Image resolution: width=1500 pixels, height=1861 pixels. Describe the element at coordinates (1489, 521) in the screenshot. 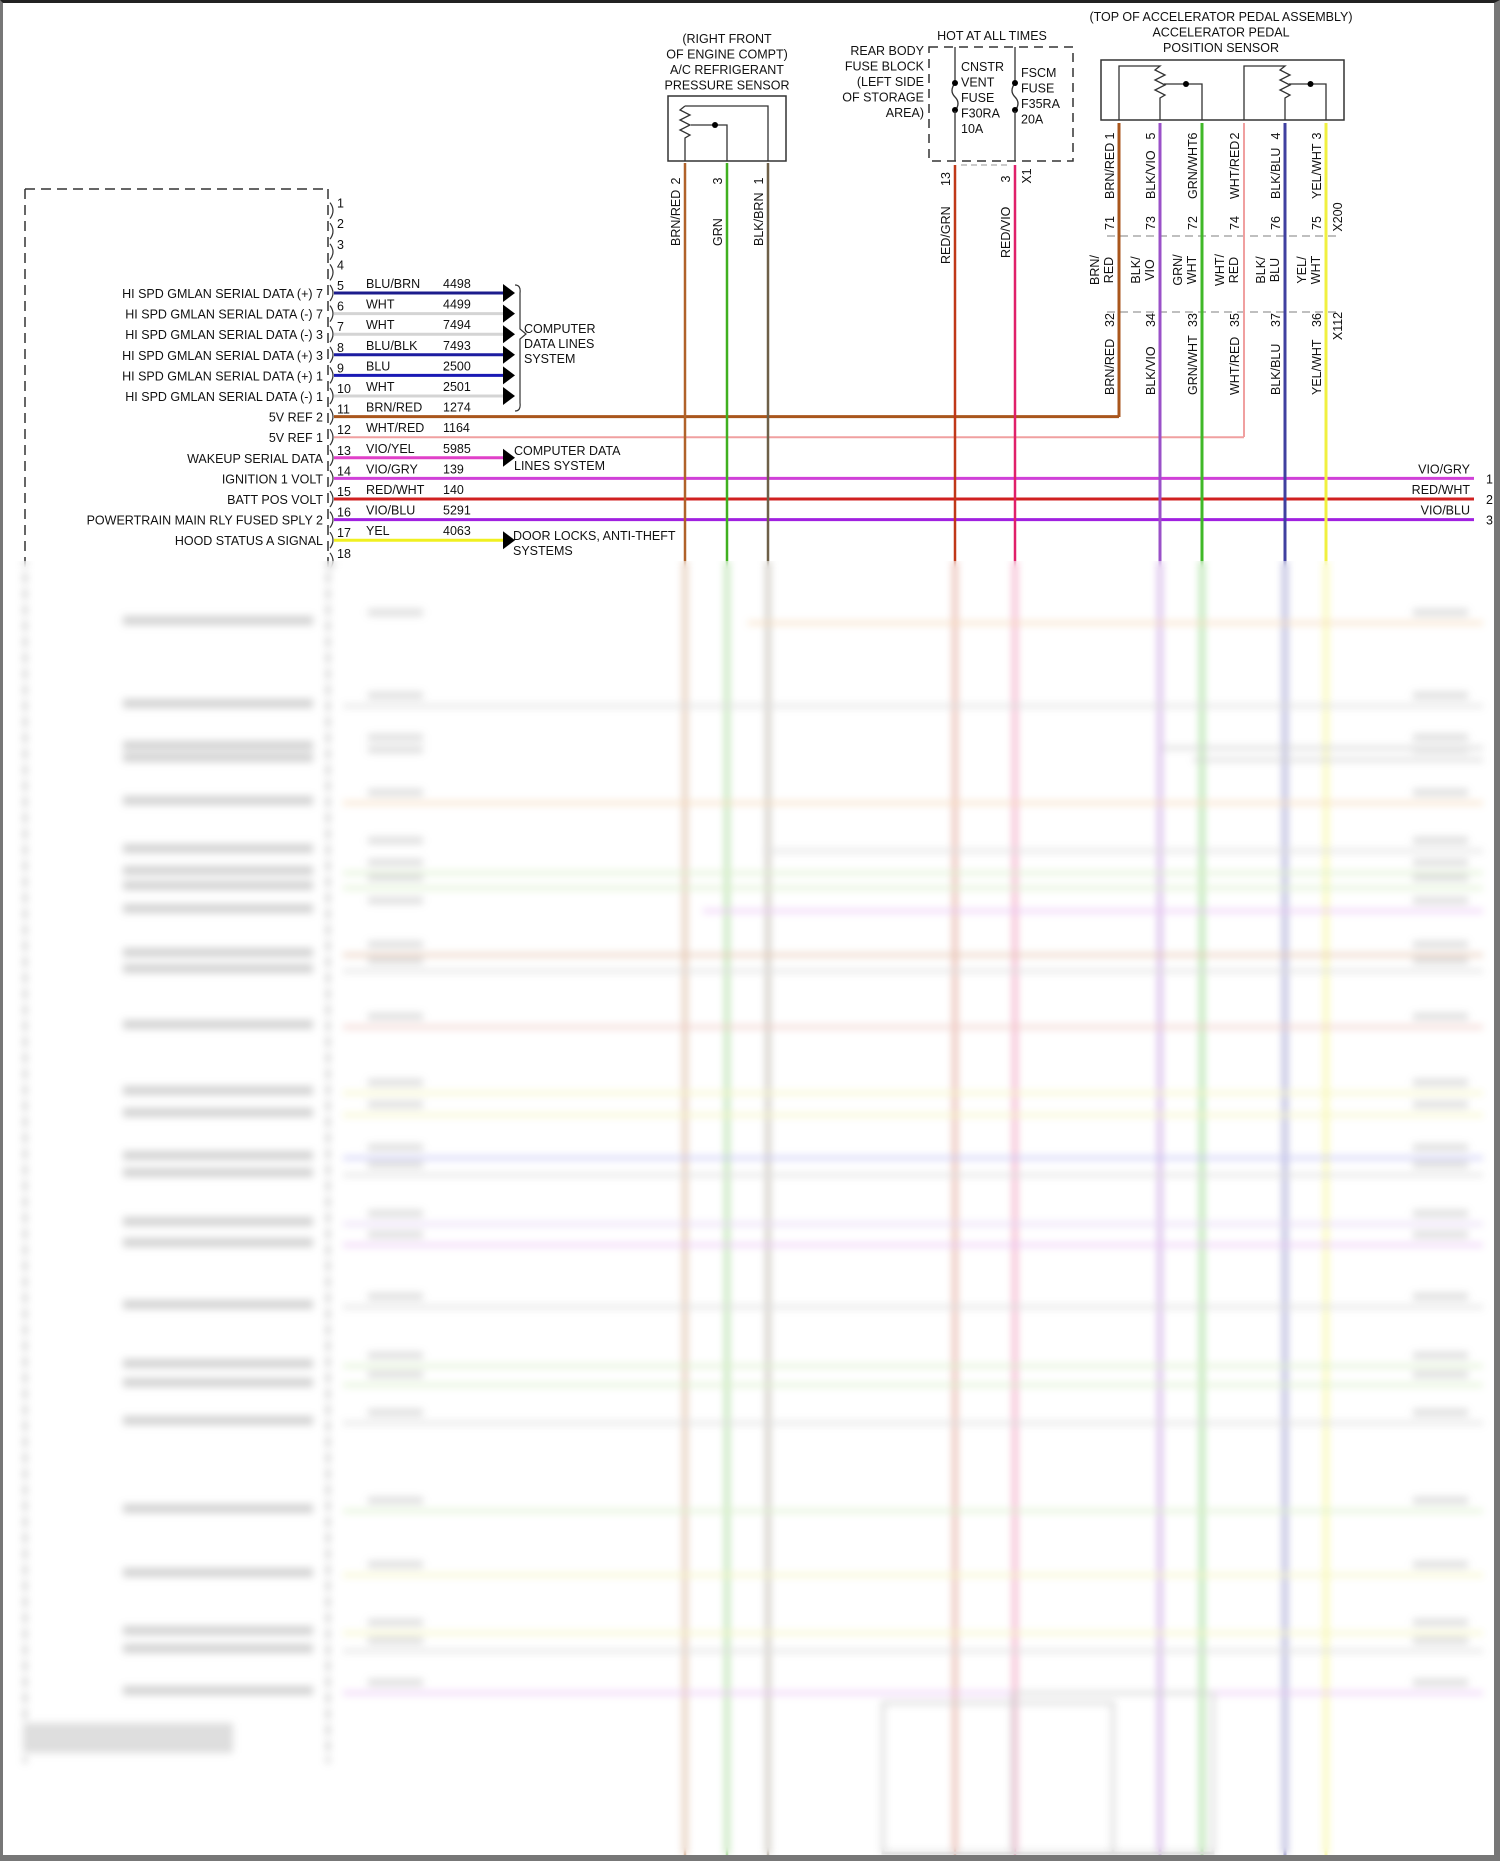

I see `right-connector-pin: 3` at that location.